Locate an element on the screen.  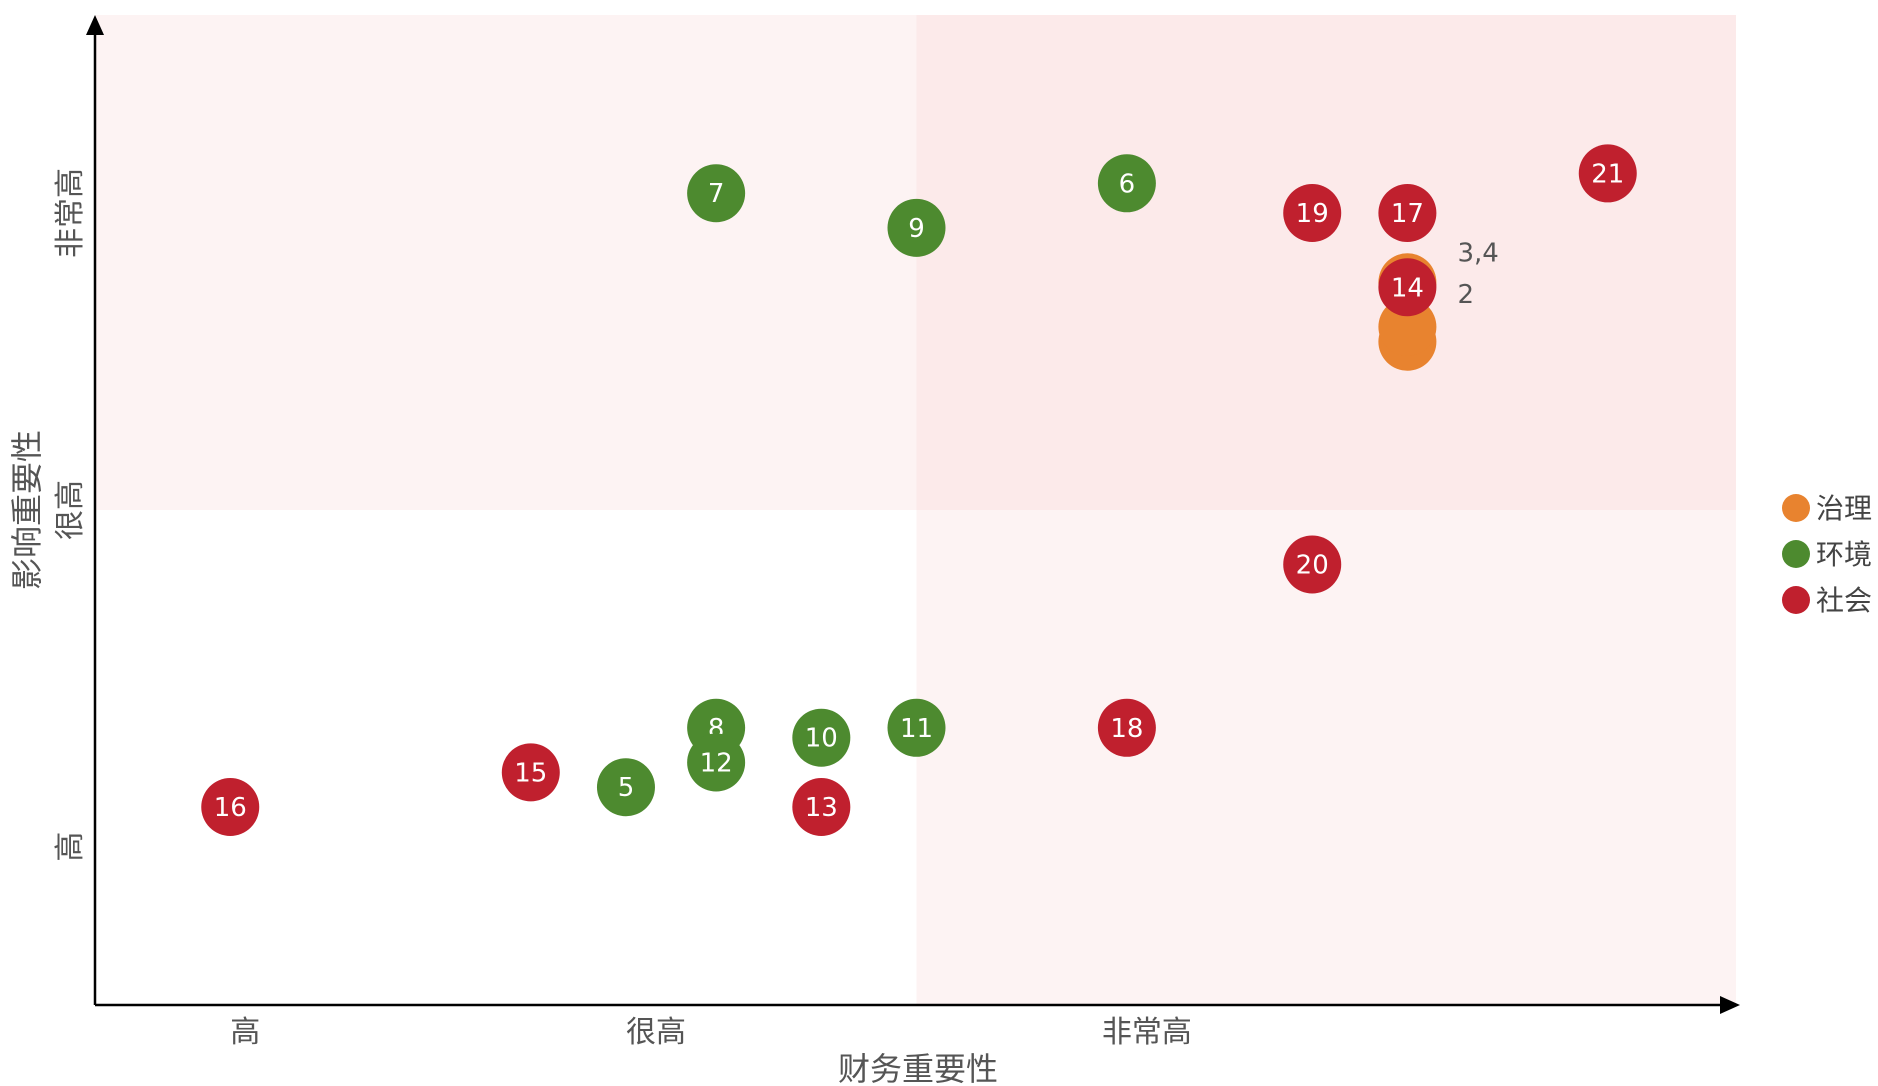
data-point: 9 is located at coordinates (916, 227).